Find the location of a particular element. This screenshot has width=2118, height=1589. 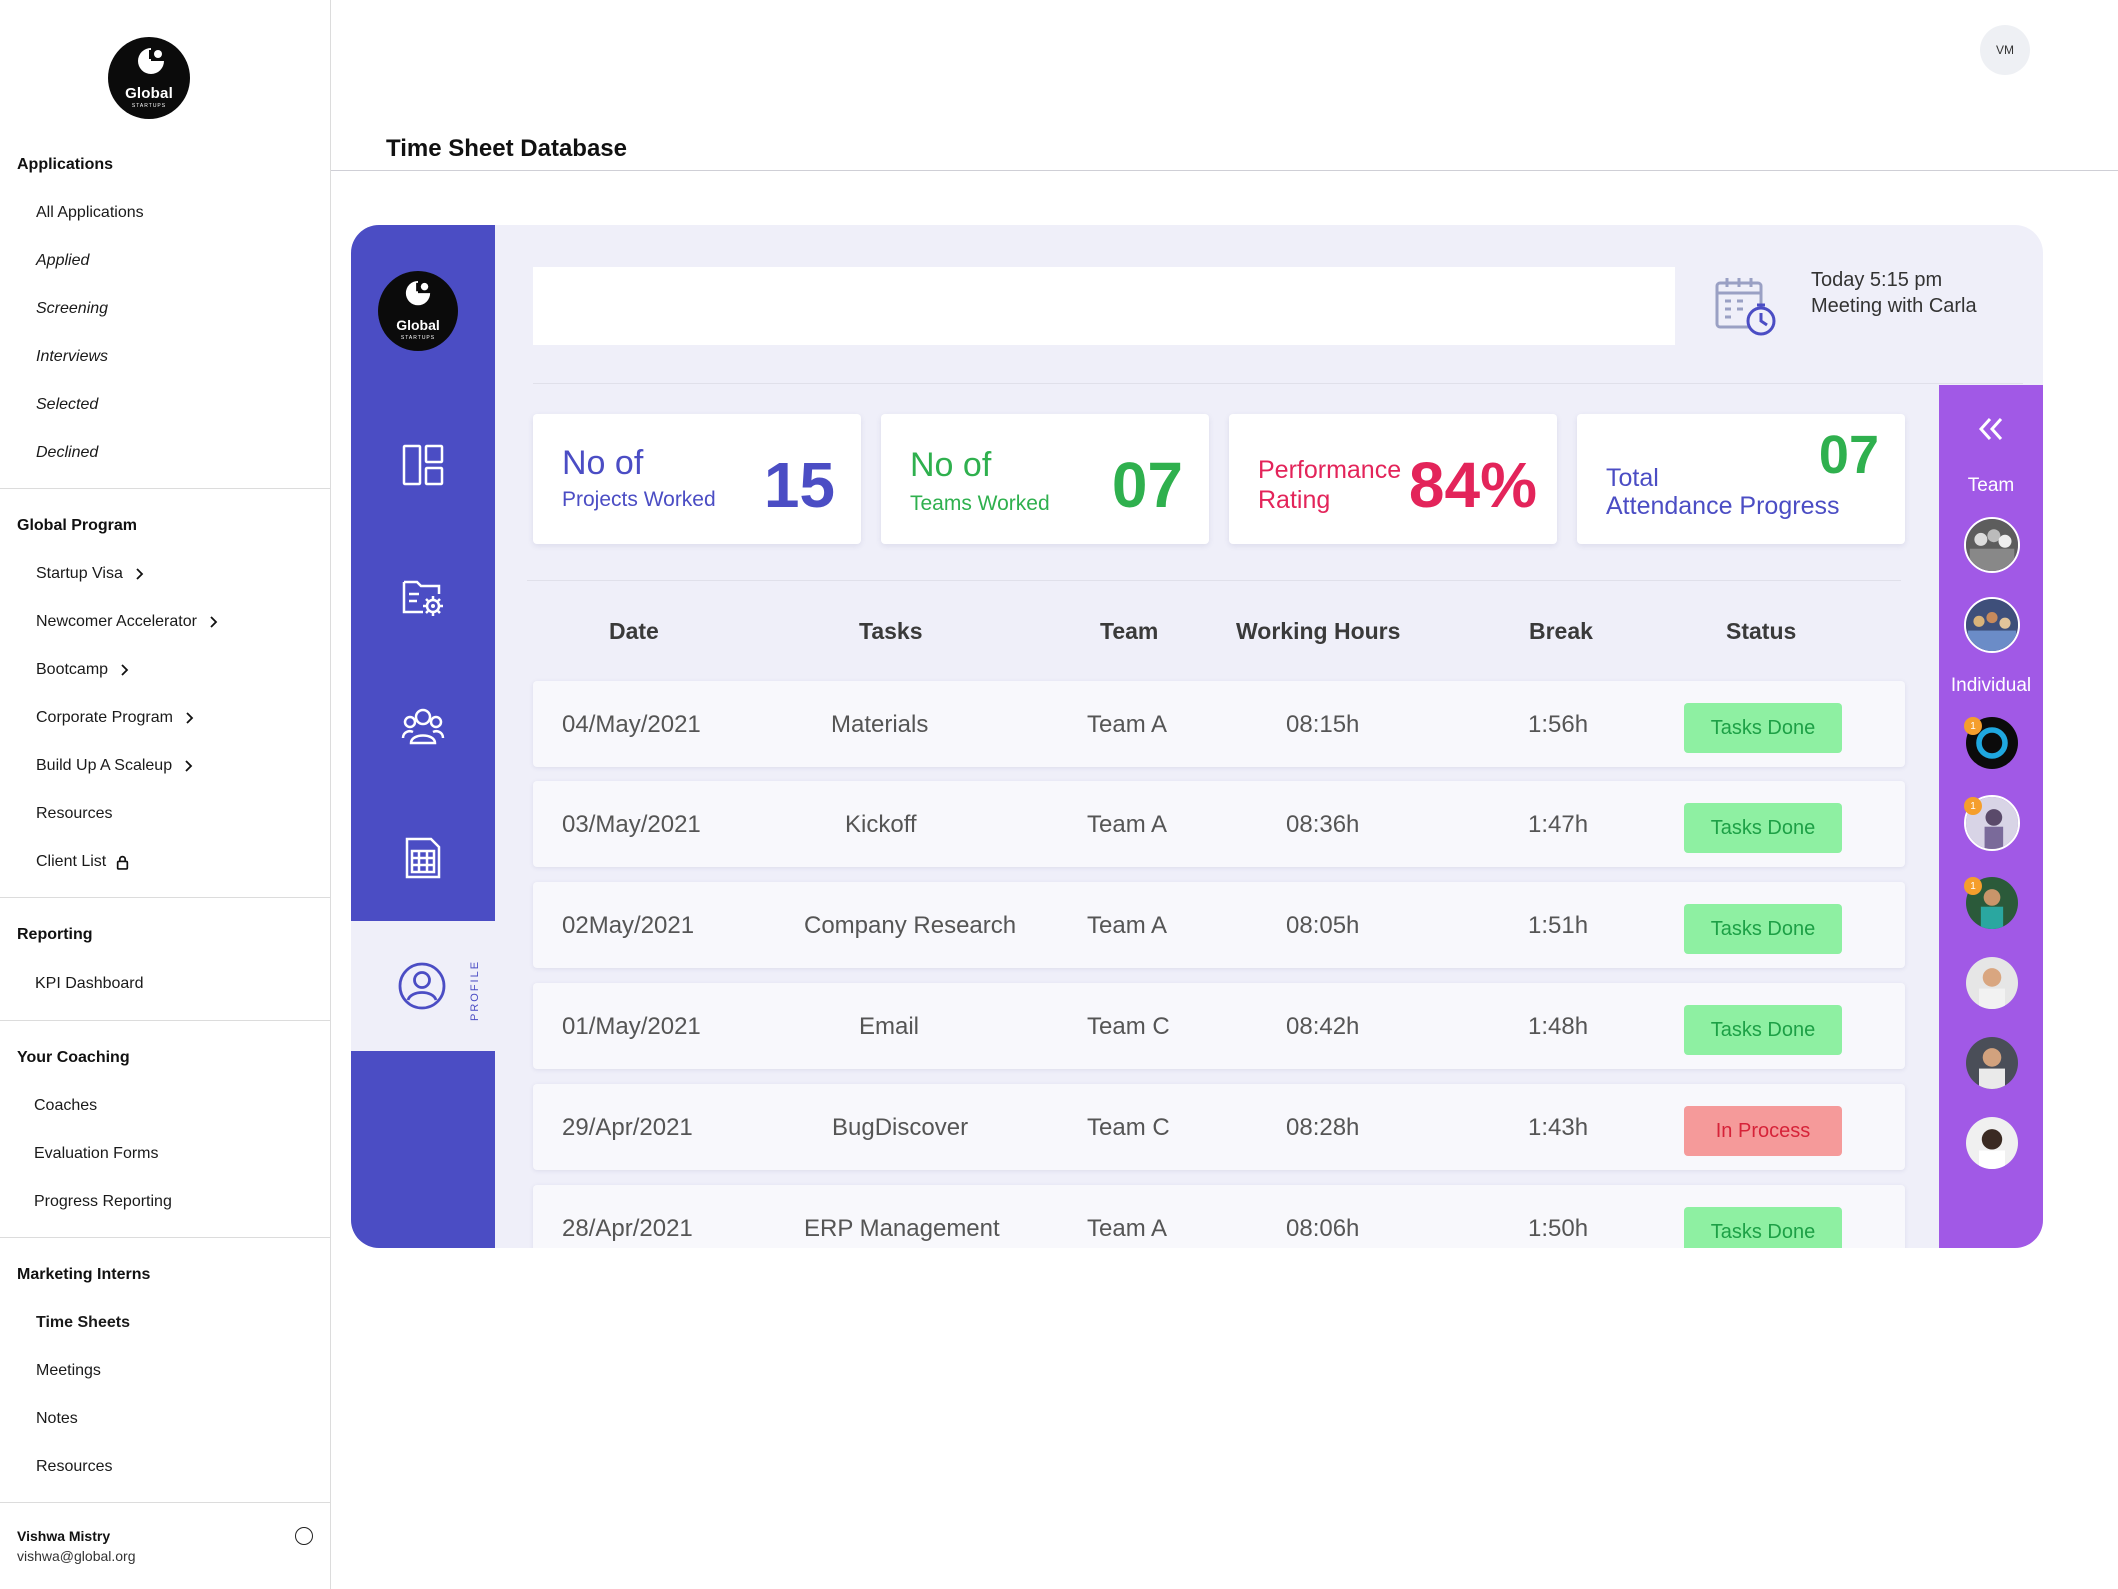

sidebar-item-label: Applied is located at coordinates (63, 260).